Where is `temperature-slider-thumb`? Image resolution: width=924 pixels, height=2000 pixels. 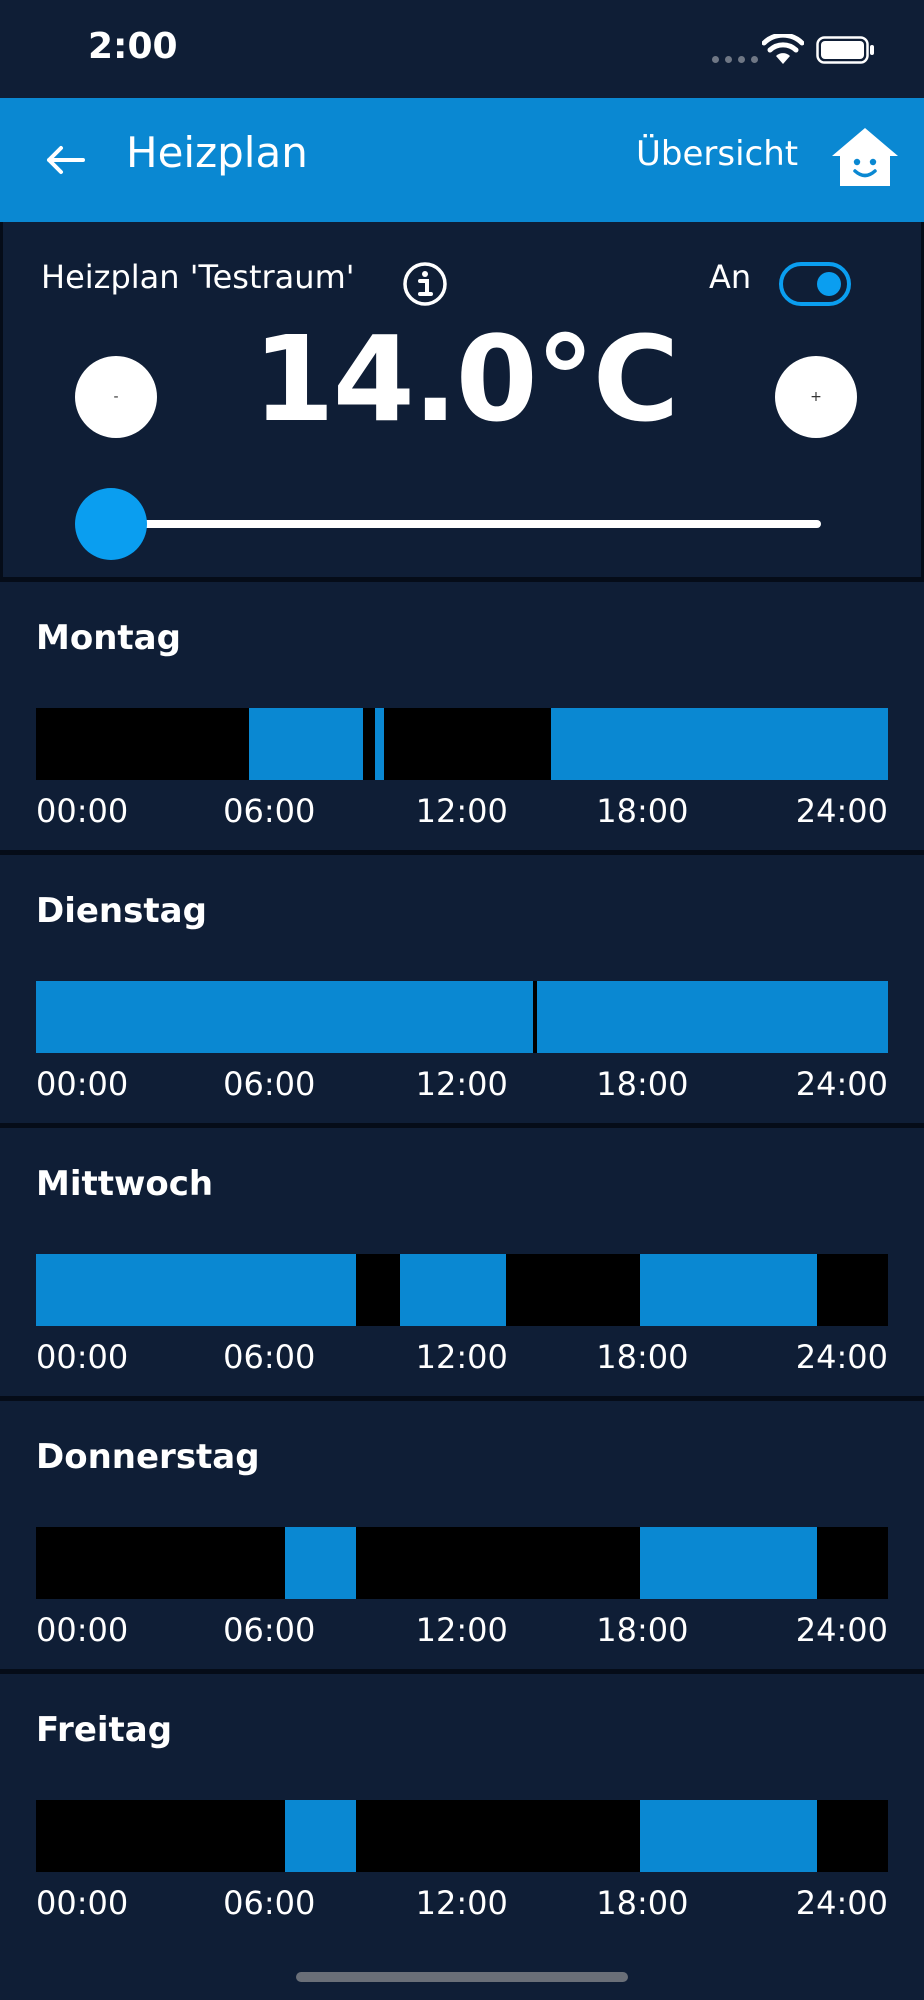 temperature-slider-thumb is located at coordinates (111, 524).